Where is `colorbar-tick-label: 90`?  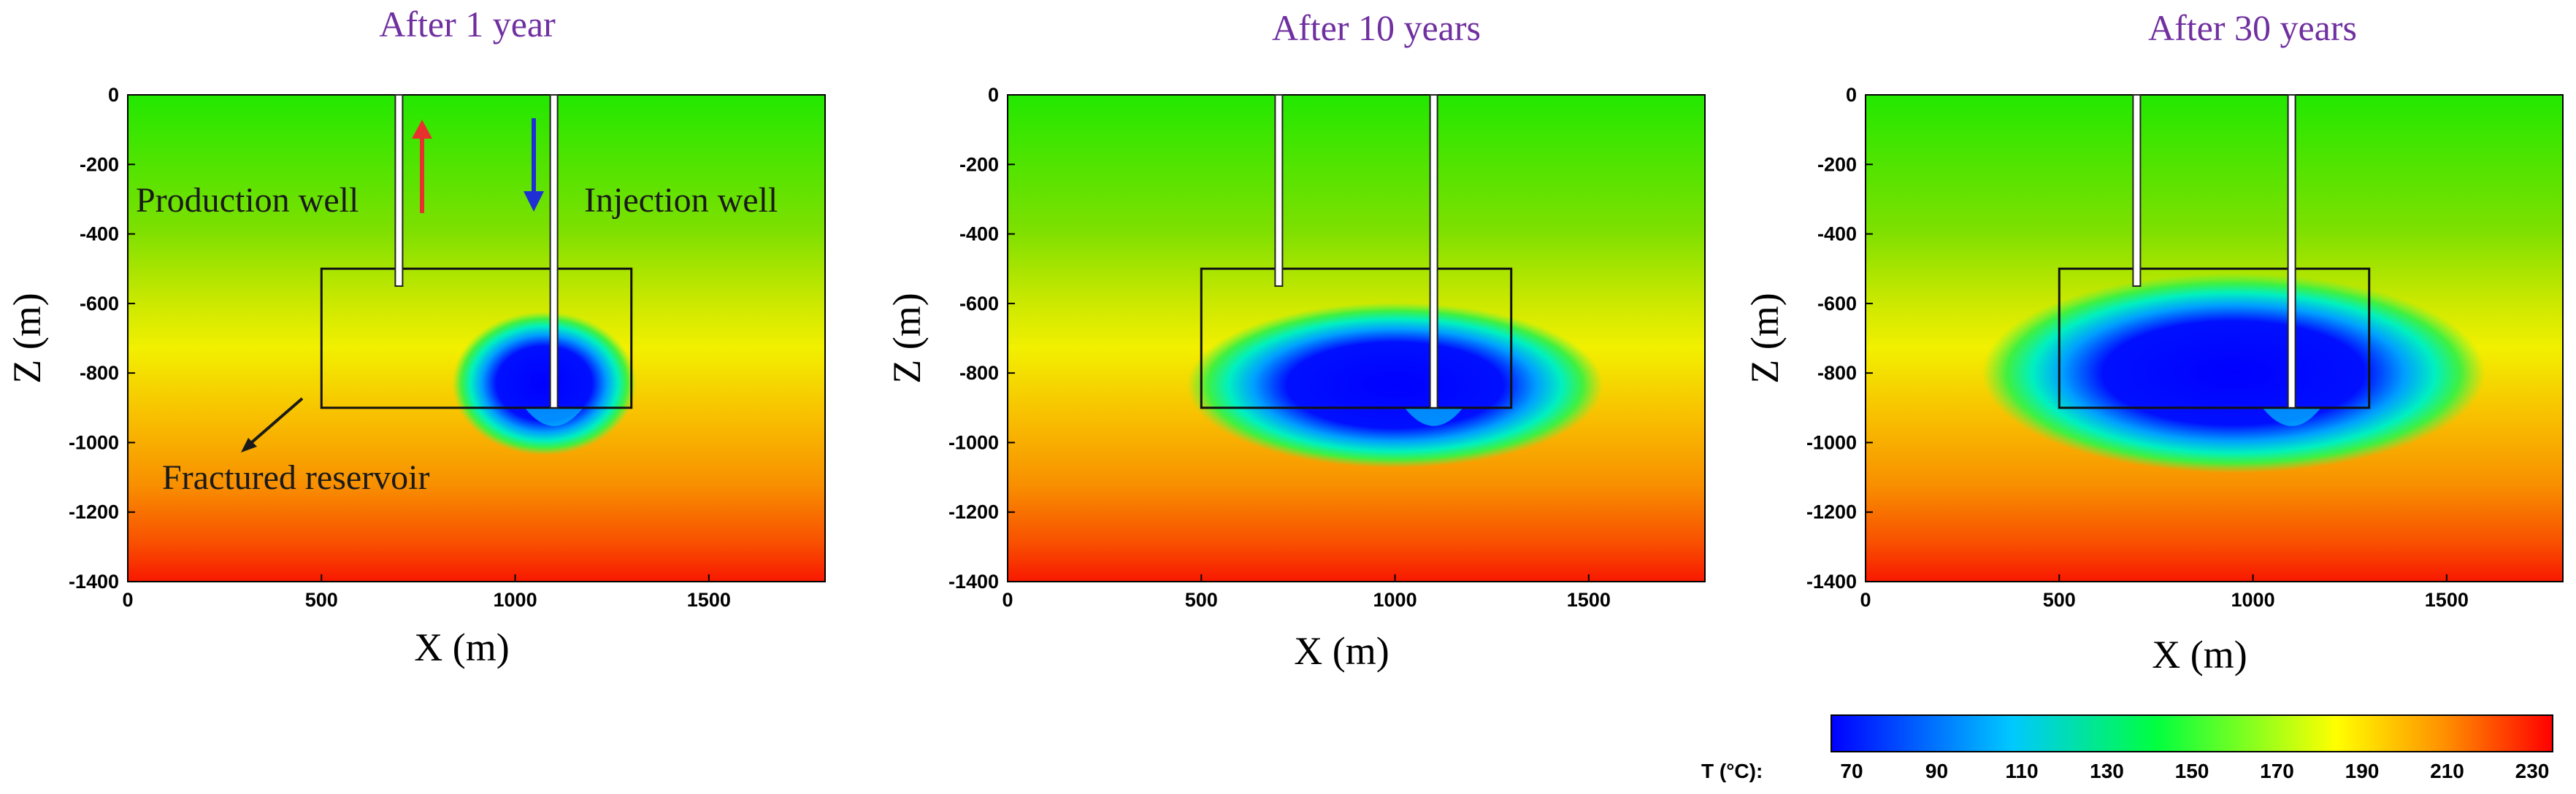 colorbar-tick-label: 90 is located at coordinates (1936, 771).